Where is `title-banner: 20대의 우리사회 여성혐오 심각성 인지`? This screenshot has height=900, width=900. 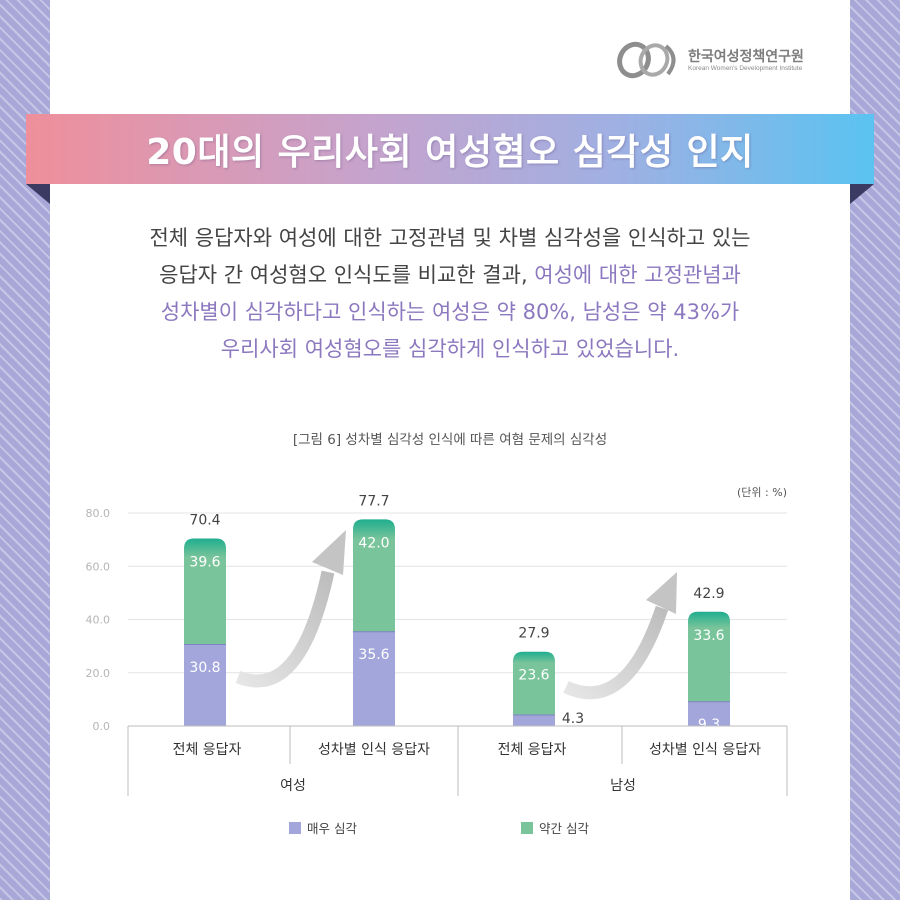
title-banner: 20대의 우리사회 여성혐오 심각성 인지 is located at coordinates (450, 159).